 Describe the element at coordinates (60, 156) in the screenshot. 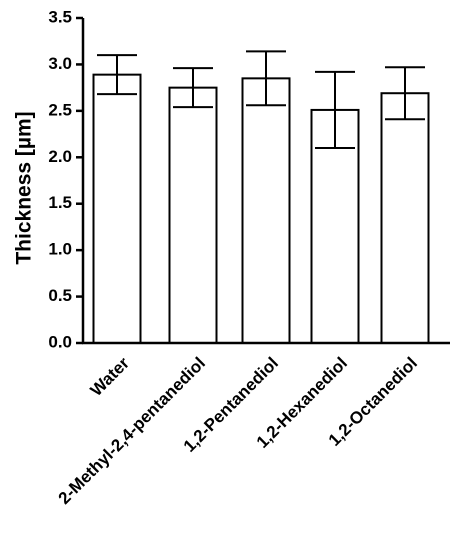

I see `y-tick-label: 2.0` at that location.